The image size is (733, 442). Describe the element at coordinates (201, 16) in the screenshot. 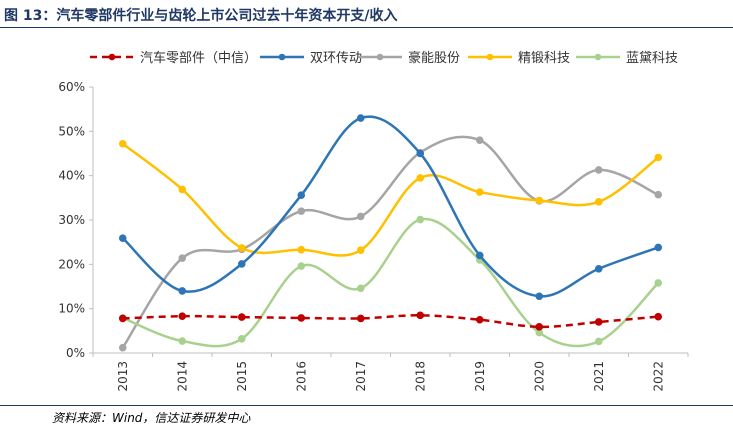

I see `figure-title: 图 13：汽车零部件行业与齿轮上市公司过去十年资本开支/收入` at that location.